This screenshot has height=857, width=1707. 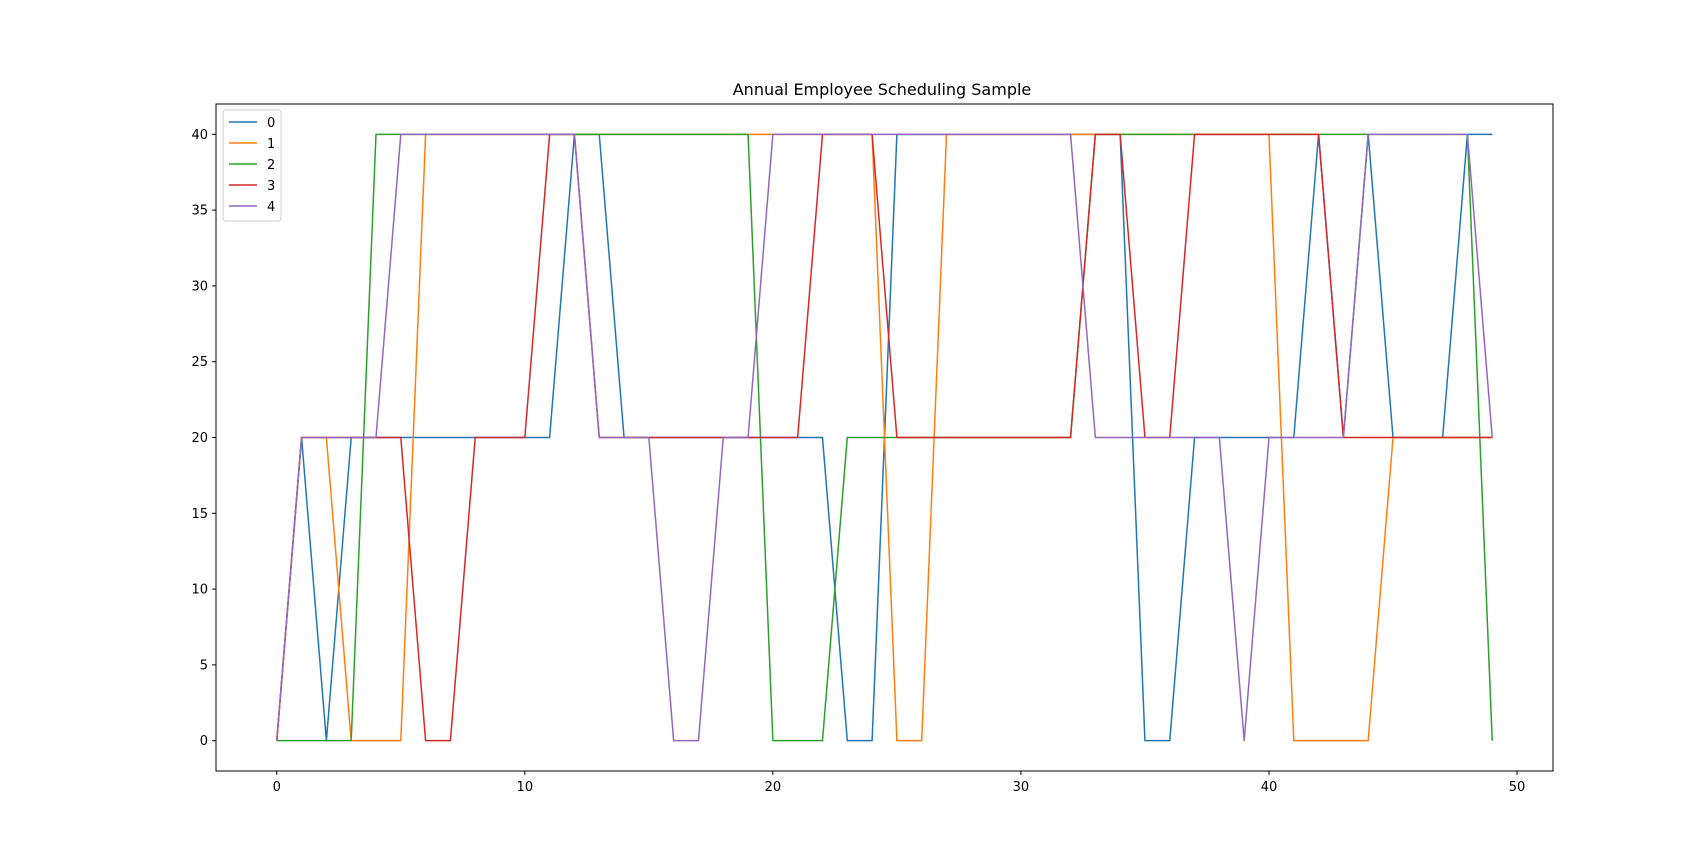 What do you see at coordinates (271, 165) in the screenshot?
I see `legend-label-2: 2` at bounding box center [271, 165].